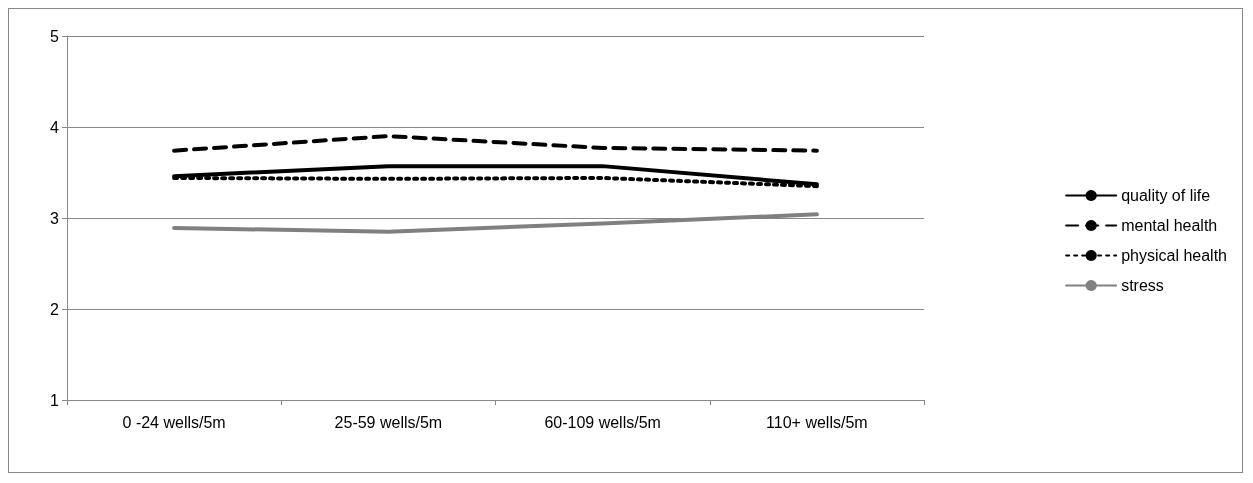 This screenshot has width=1253, height=483. I want to click on x-tick-label: 0 -24 wells/5m, so click(174, 422).